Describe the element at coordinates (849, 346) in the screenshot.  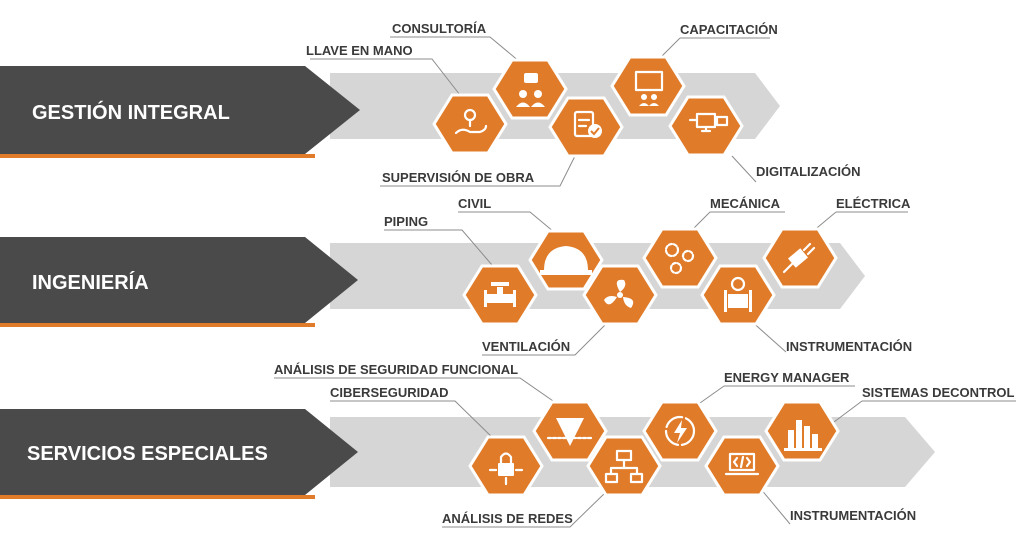
I see `label-instrumentacion: INSTRUMENTACIÓN` at that location.